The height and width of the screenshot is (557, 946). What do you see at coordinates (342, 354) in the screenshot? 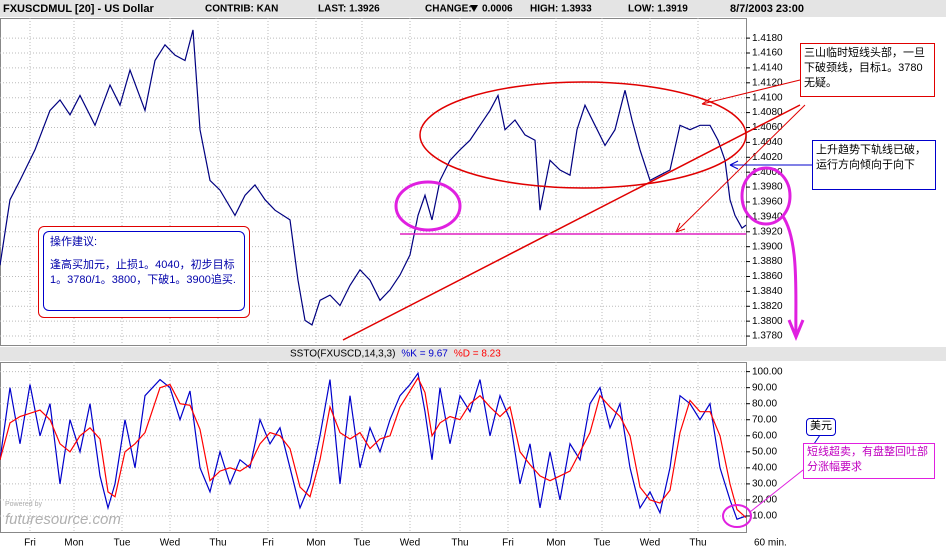
I see `indicator-title: SSTO(FXUSCD,14,3,3)` at bounding box center [342, 354].